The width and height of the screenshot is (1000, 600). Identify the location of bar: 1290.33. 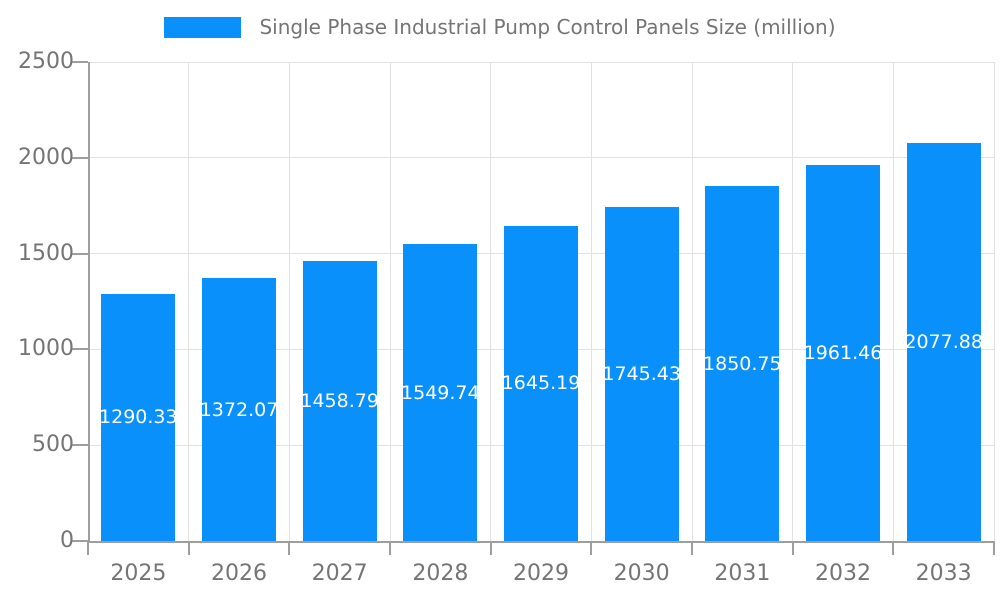
(138, 417).